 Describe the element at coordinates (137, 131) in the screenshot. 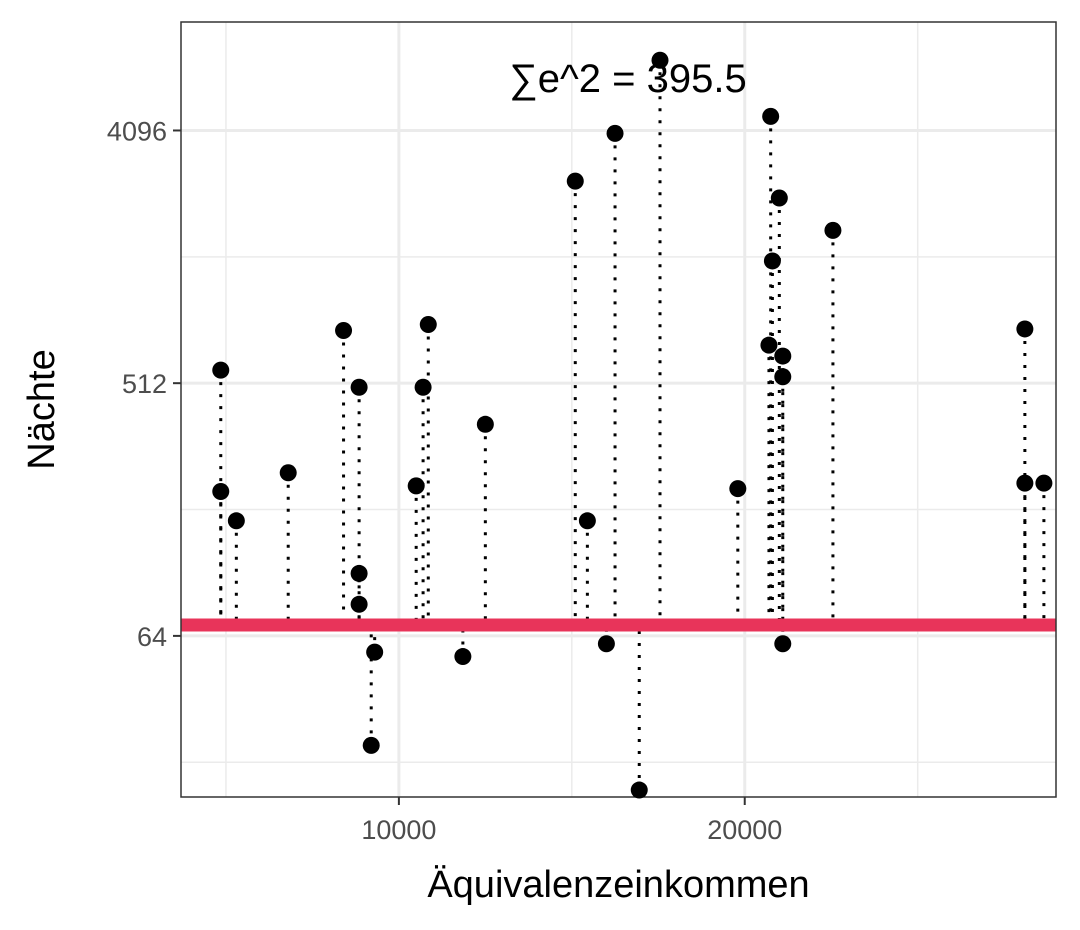

I see `y-tick-label: 4096` at that location.